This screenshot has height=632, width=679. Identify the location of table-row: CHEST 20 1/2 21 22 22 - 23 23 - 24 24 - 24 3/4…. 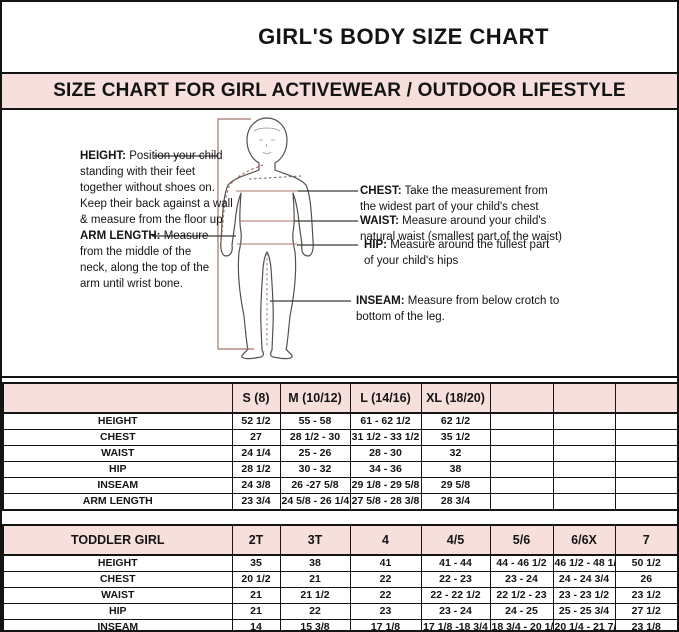
(339, 579).